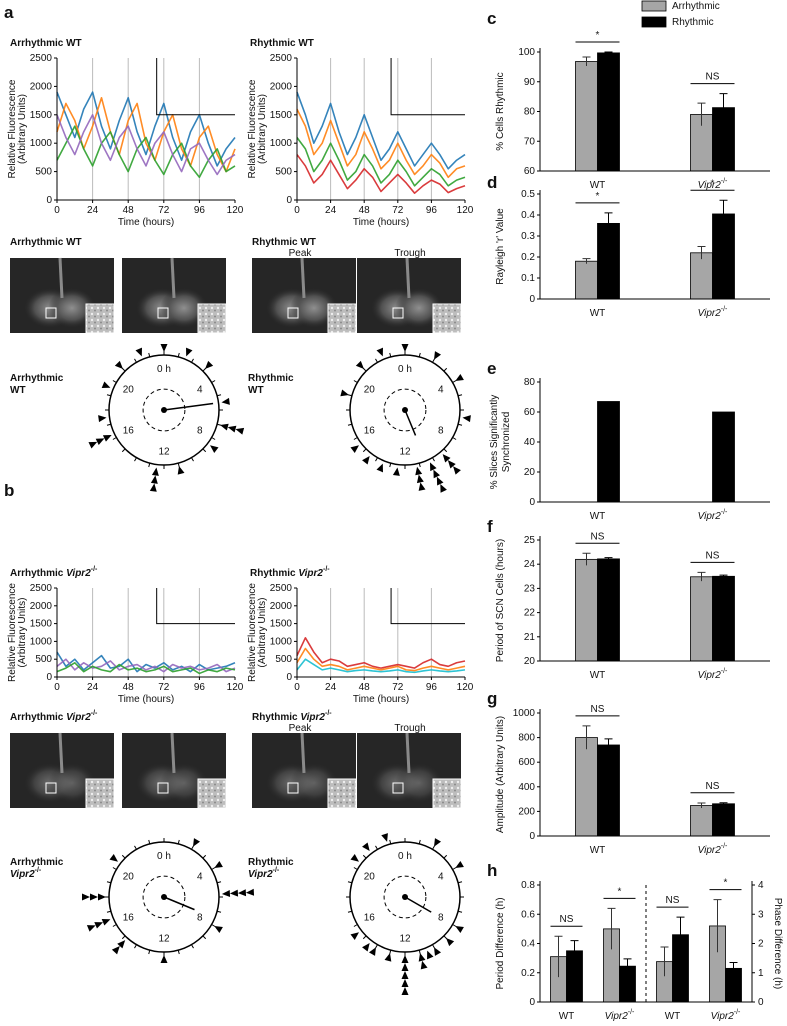 This screenshot has width=787, height=1026. What do you see at coordinates (370, 389) in the screenshot?
I see `hour-label: 20` at bounding box center [370, 389].